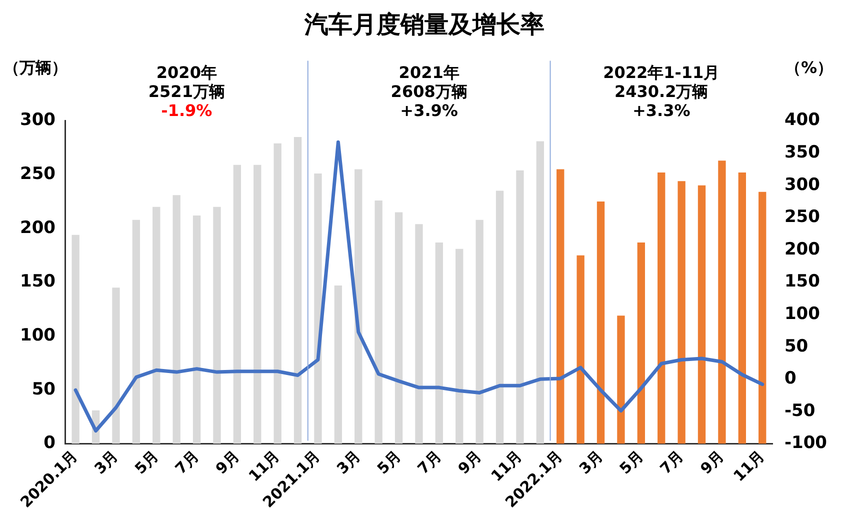 Image resolution: width=863 pixels, height=520 pixels. What do you see at coordinates (186, 110) in the screenshot?
I see `text: -1.9%` at bounding box center [186, 110].